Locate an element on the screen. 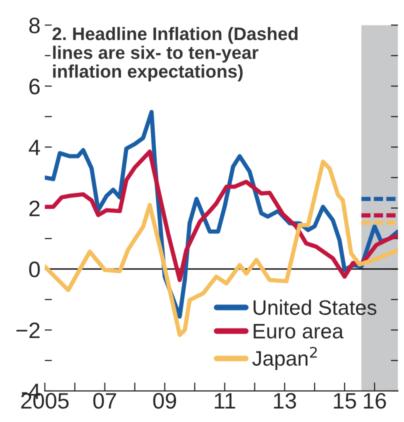  y-tick-label: 6 is located at coordinates (34, 86).